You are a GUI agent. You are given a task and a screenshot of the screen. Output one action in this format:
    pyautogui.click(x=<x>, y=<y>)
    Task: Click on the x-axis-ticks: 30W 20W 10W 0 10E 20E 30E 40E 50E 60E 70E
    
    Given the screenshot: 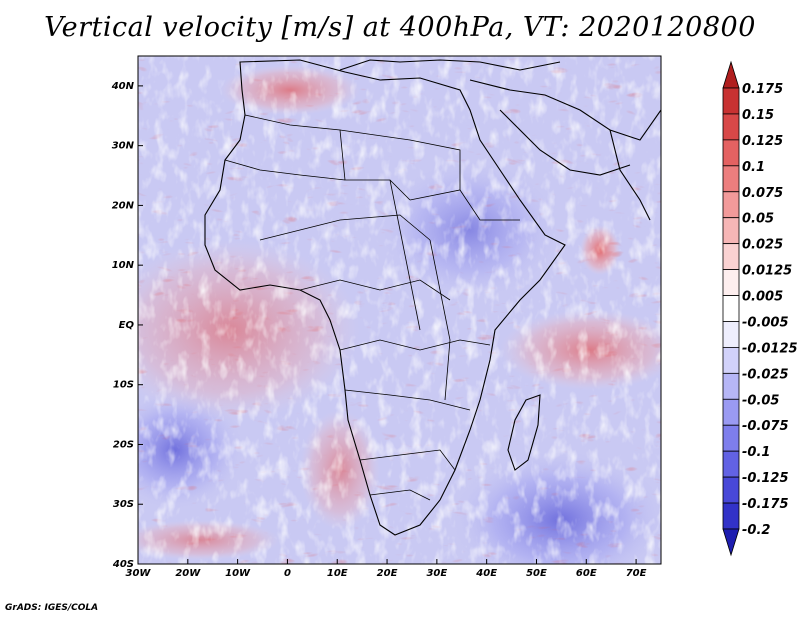 What is the action you would take?
    pyautogui.click(x=386, y=569)
    